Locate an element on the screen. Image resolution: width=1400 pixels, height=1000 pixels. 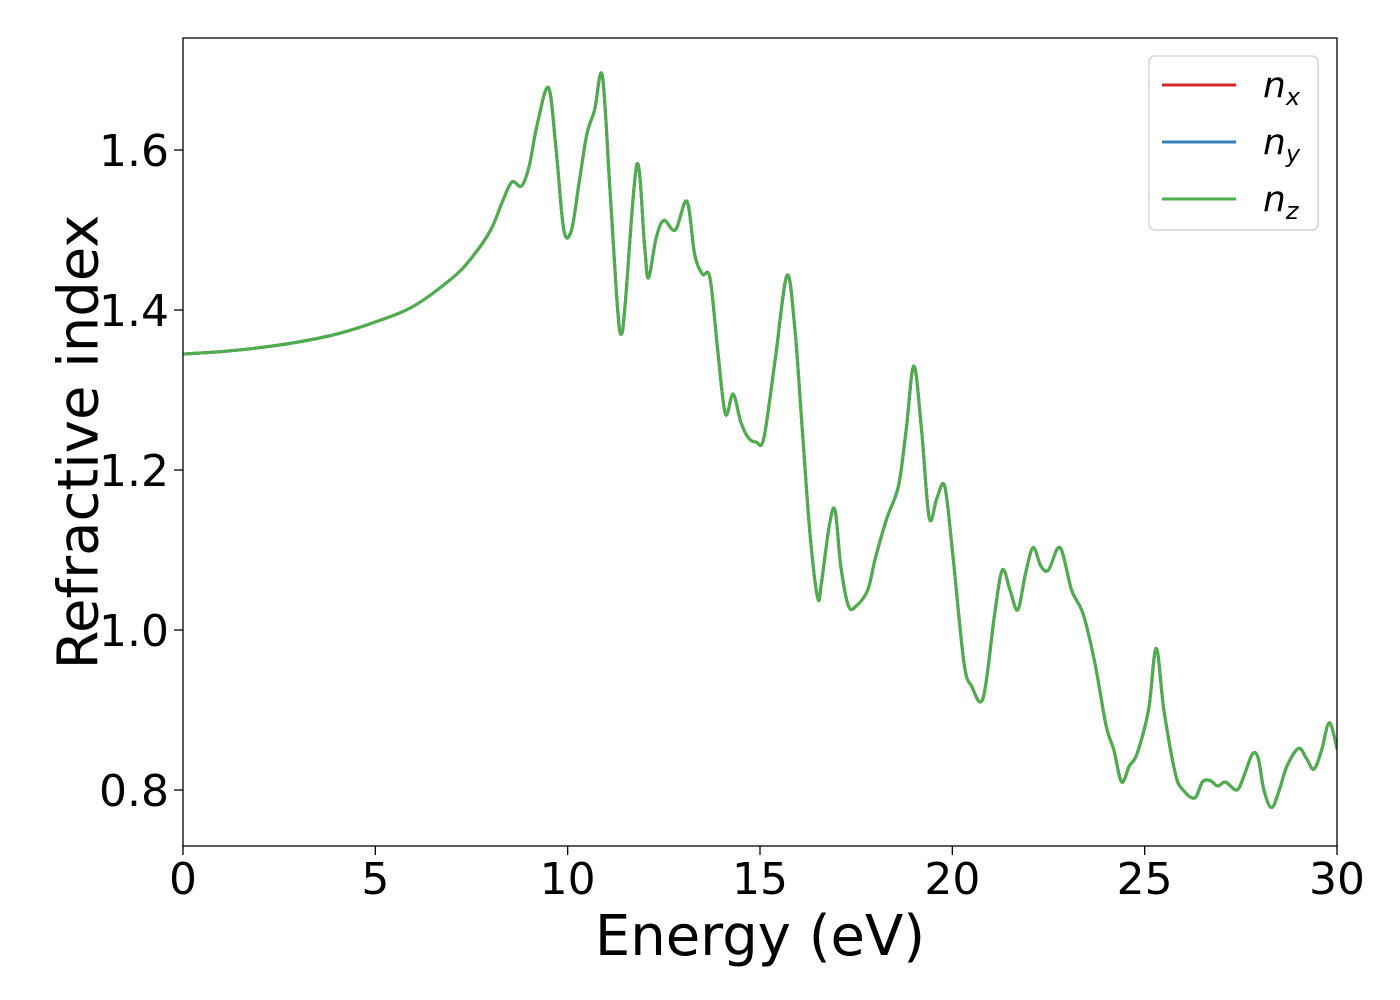
legend-label-x: nx is located at coordinates (1282, 88).